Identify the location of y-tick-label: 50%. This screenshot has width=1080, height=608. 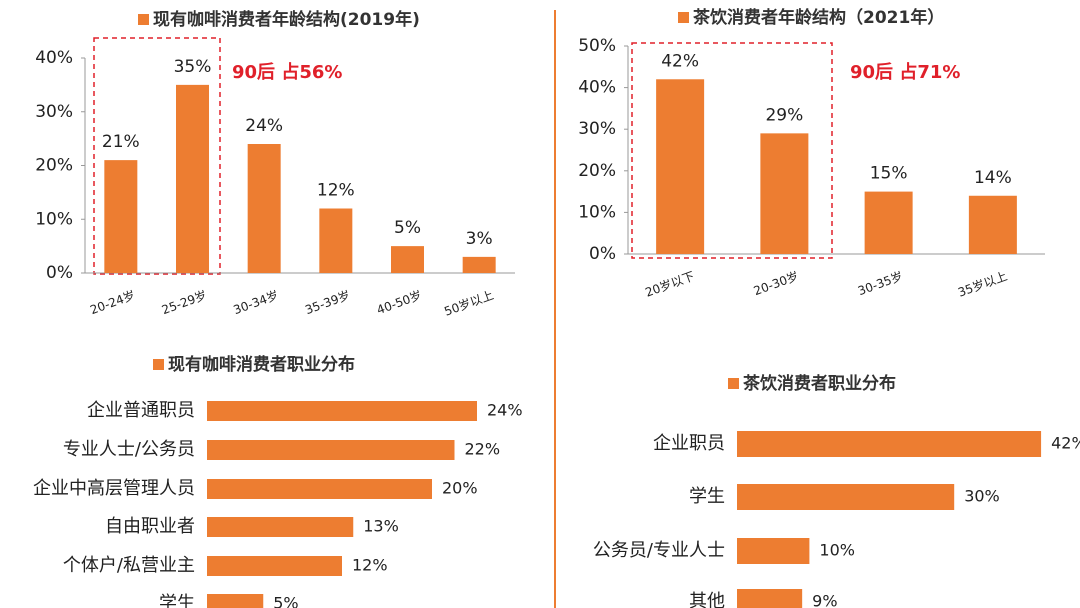
(597, 46).